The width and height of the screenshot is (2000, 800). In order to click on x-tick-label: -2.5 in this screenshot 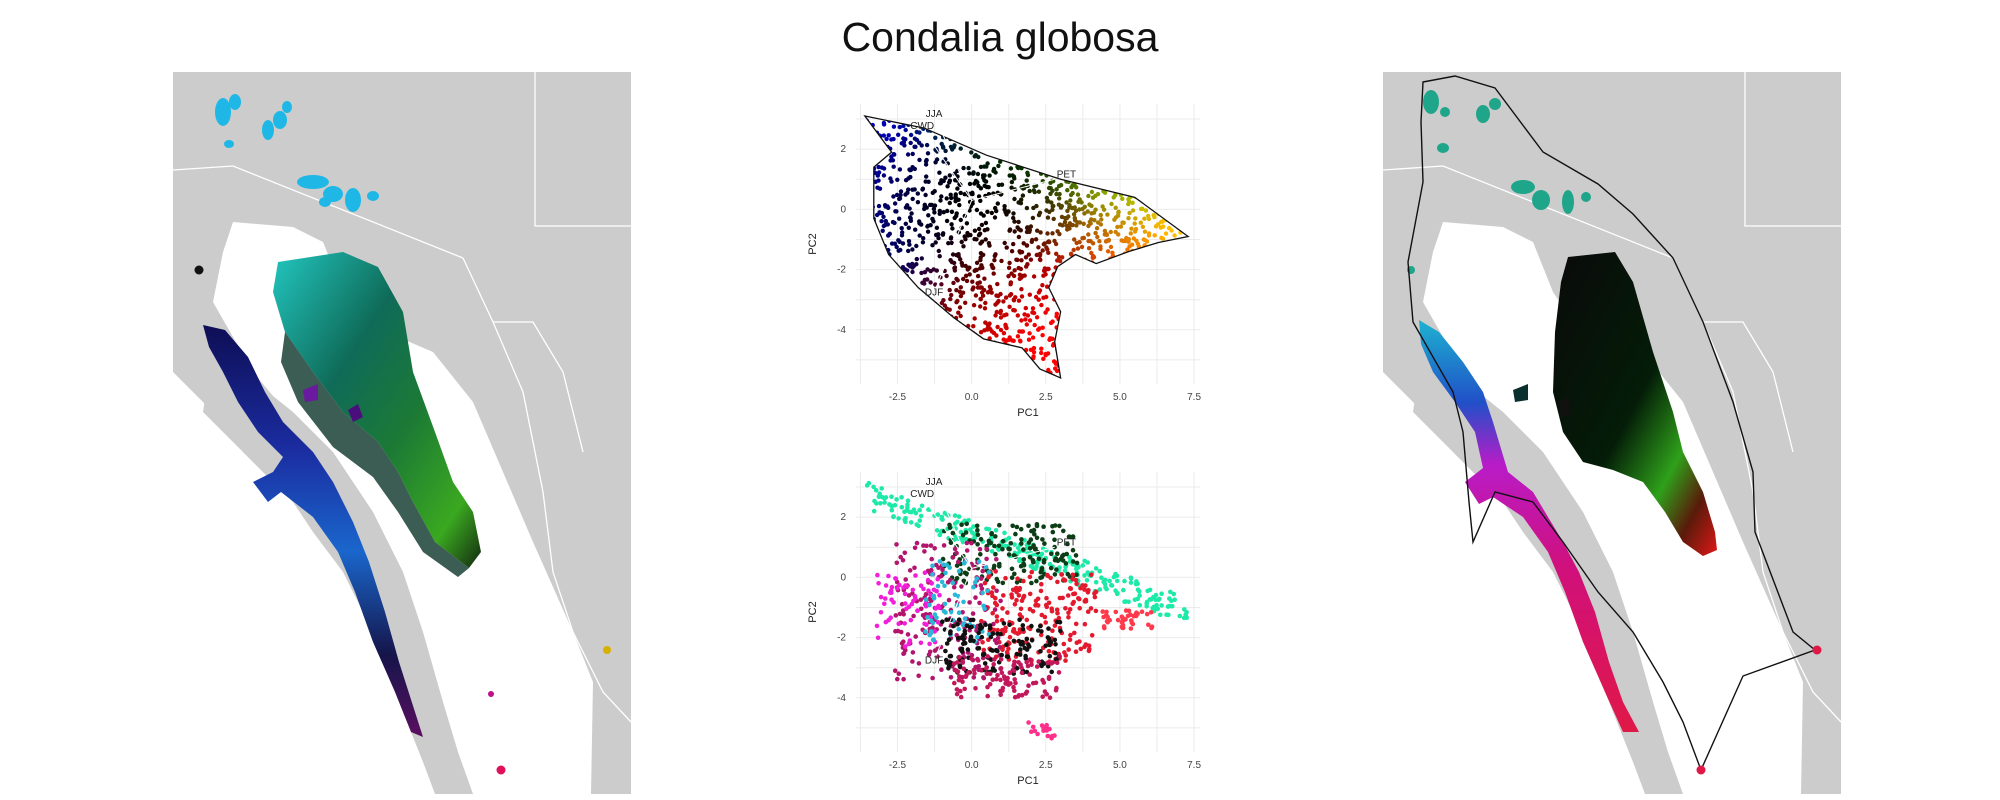, I will do `click(898, 397)`.